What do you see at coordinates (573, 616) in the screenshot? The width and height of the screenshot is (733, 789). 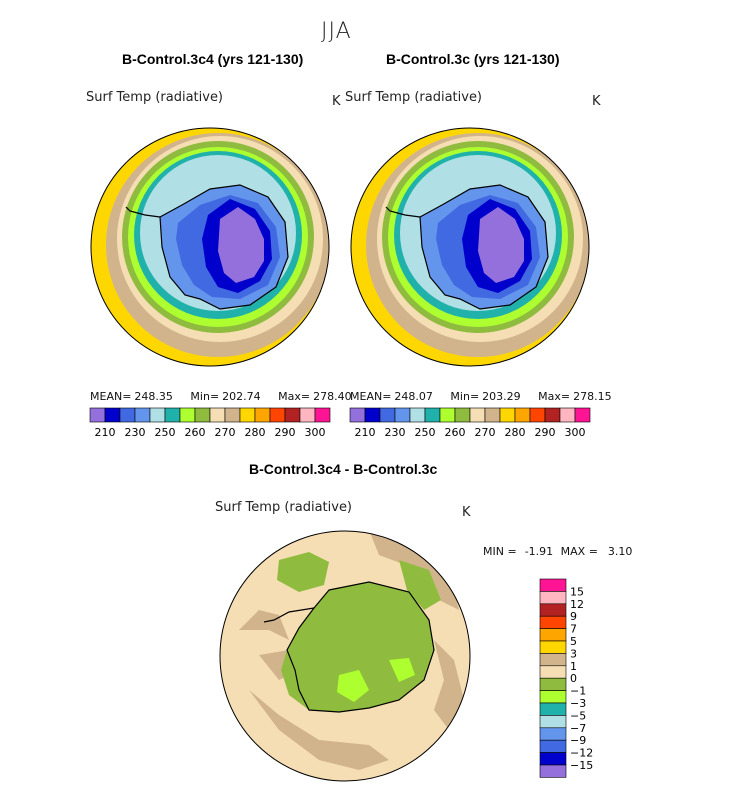 I see `diff-colorbar-tick-label: 9` at bounding box center [573, 616].